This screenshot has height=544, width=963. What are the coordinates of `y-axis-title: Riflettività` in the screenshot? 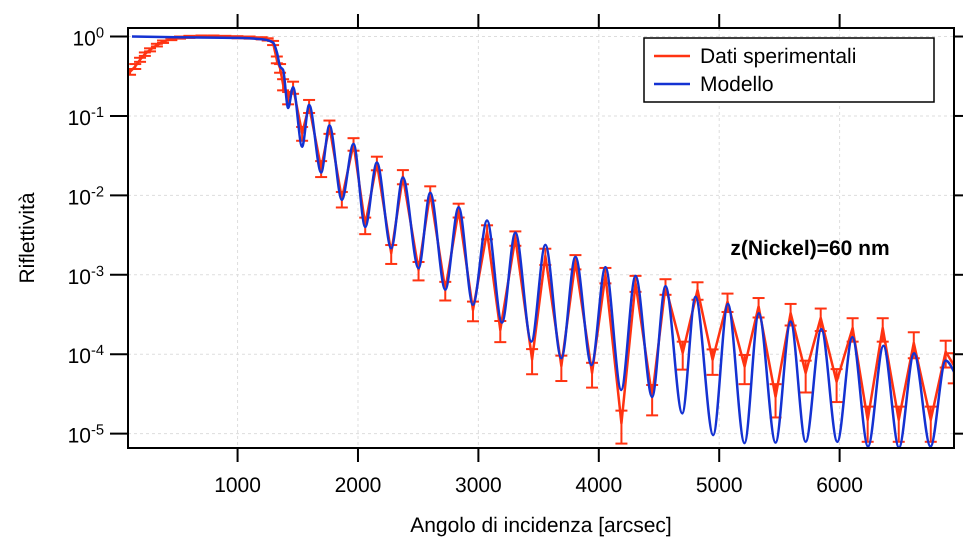 It's located at (27, 238).